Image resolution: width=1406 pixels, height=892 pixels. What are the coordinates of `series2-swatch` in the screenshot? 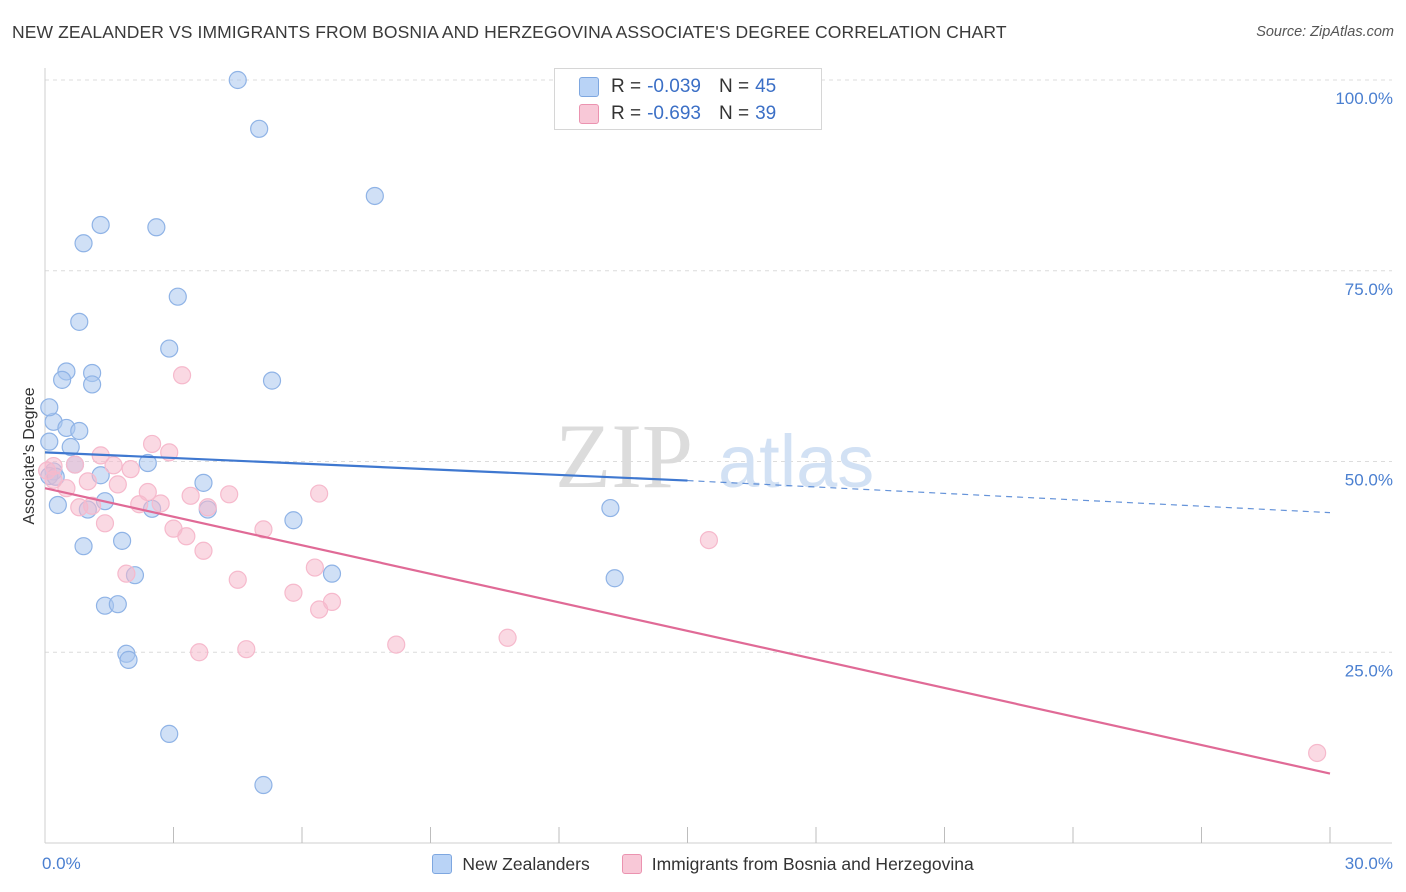 It's located at (589, 114).